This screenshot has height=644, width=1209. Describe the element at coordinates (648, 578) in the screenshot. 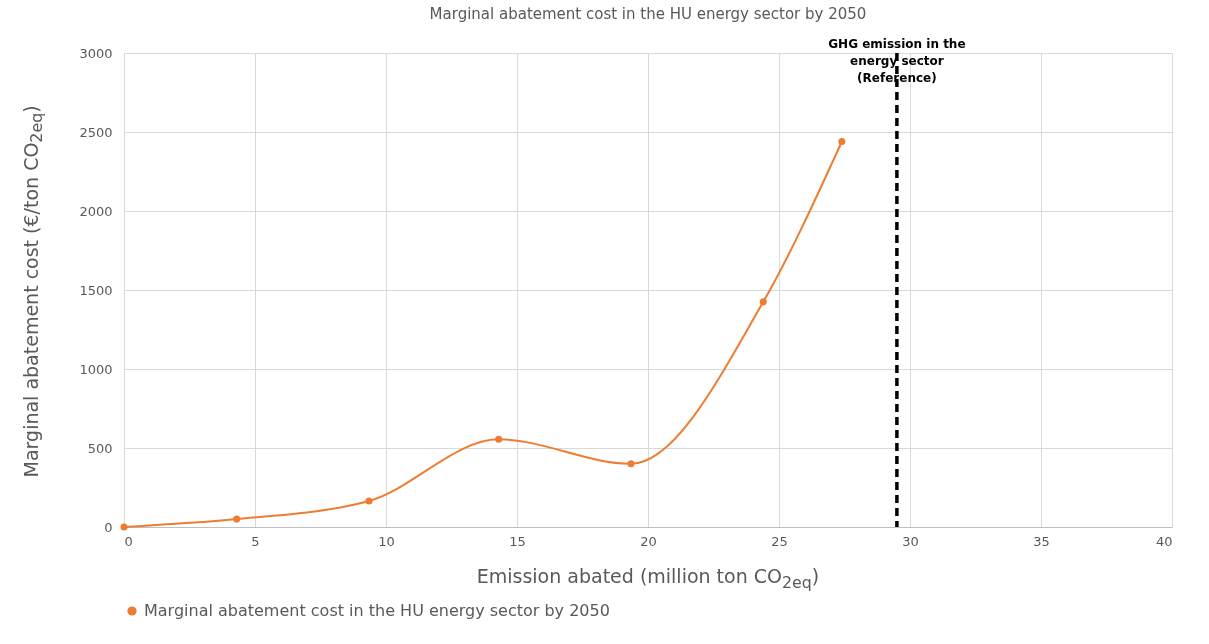

I see `x-axis-title: Emission abated (million ton CO$_{2eq}$)` at that location.